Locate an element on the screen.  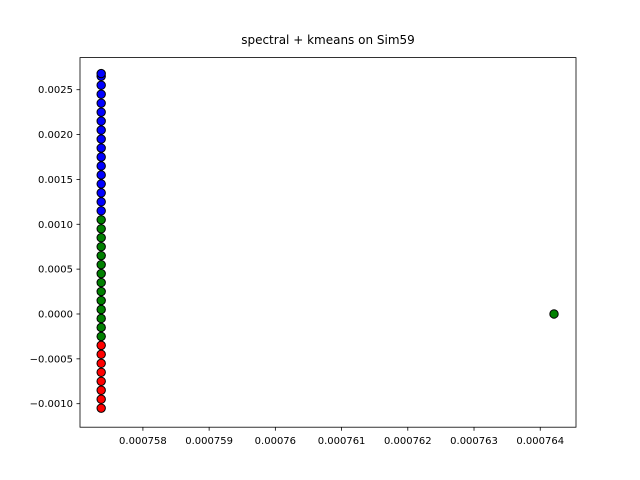
x-tick-label: 0.000764 is located at coordinates (540, 441).